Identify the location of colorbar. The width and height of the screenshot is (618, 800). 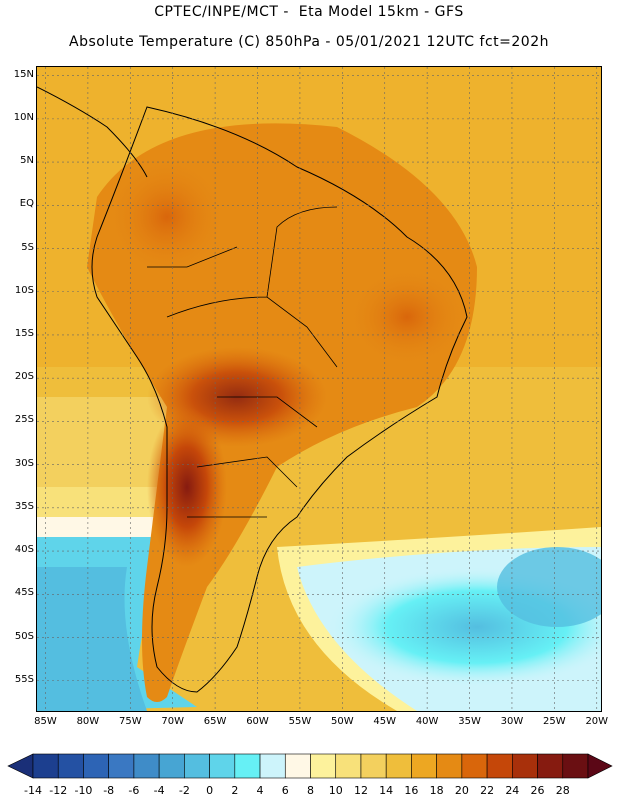
(310, 766).